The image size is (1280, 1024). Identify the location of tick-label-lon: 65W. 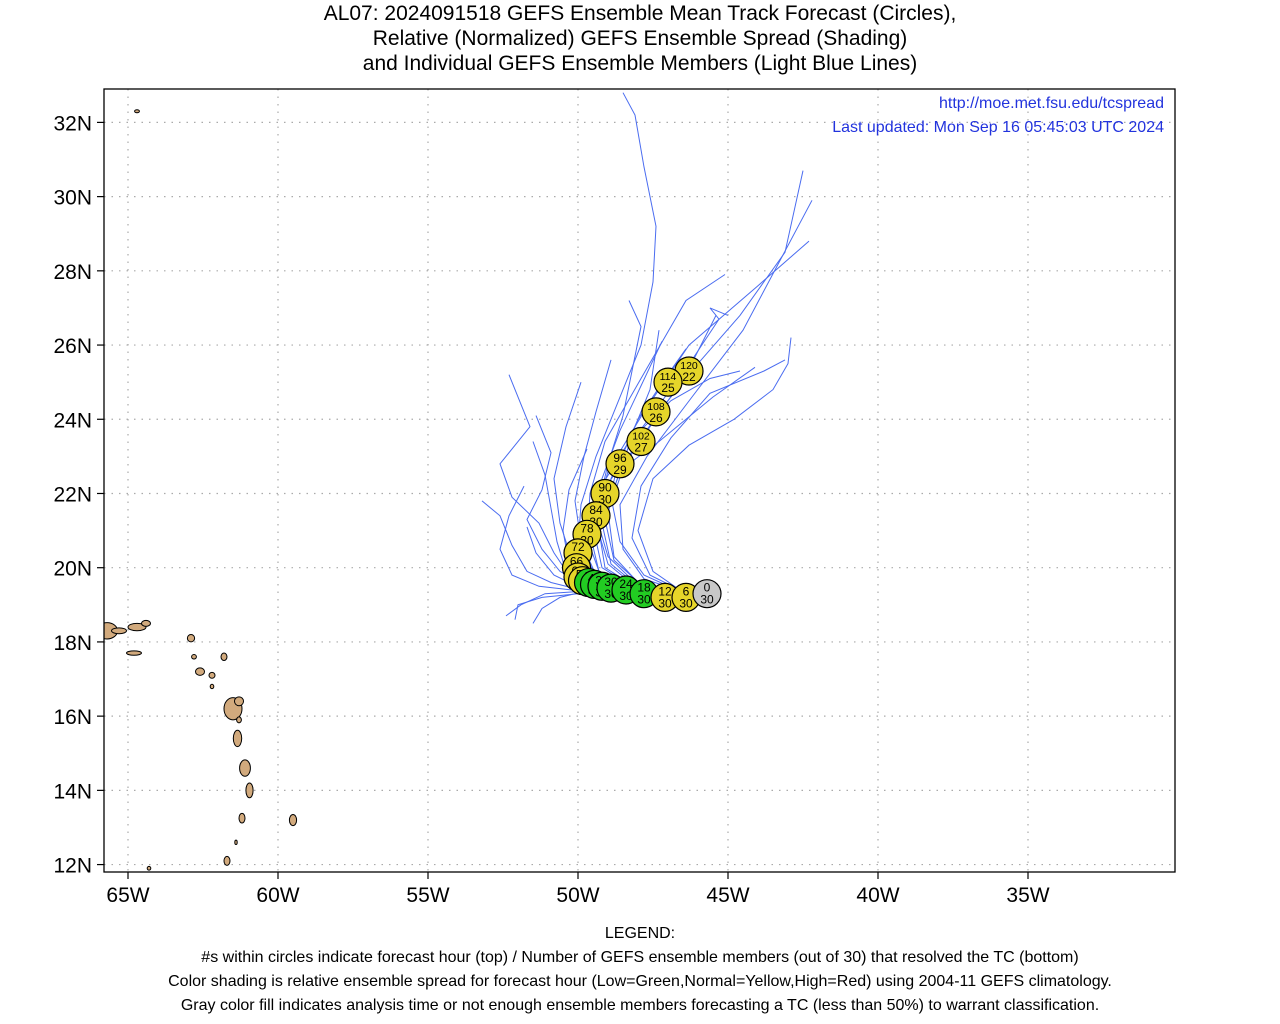
(127, 895).